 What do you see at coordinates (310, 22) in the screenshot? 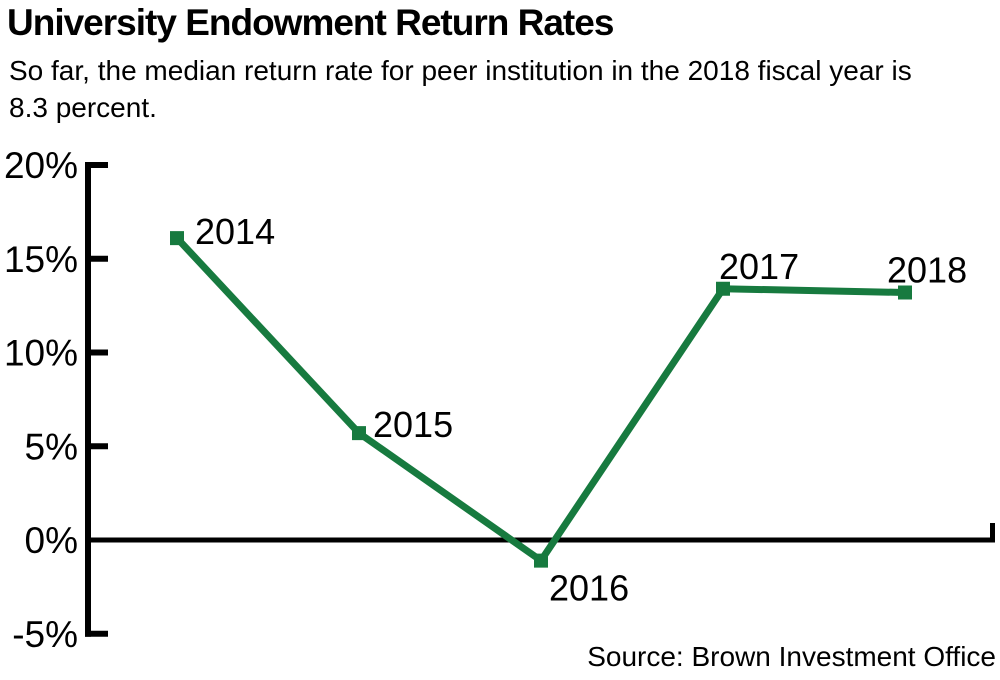
I see `chart-title: University Endowment Return Rates` at bounding box center [310, 22].